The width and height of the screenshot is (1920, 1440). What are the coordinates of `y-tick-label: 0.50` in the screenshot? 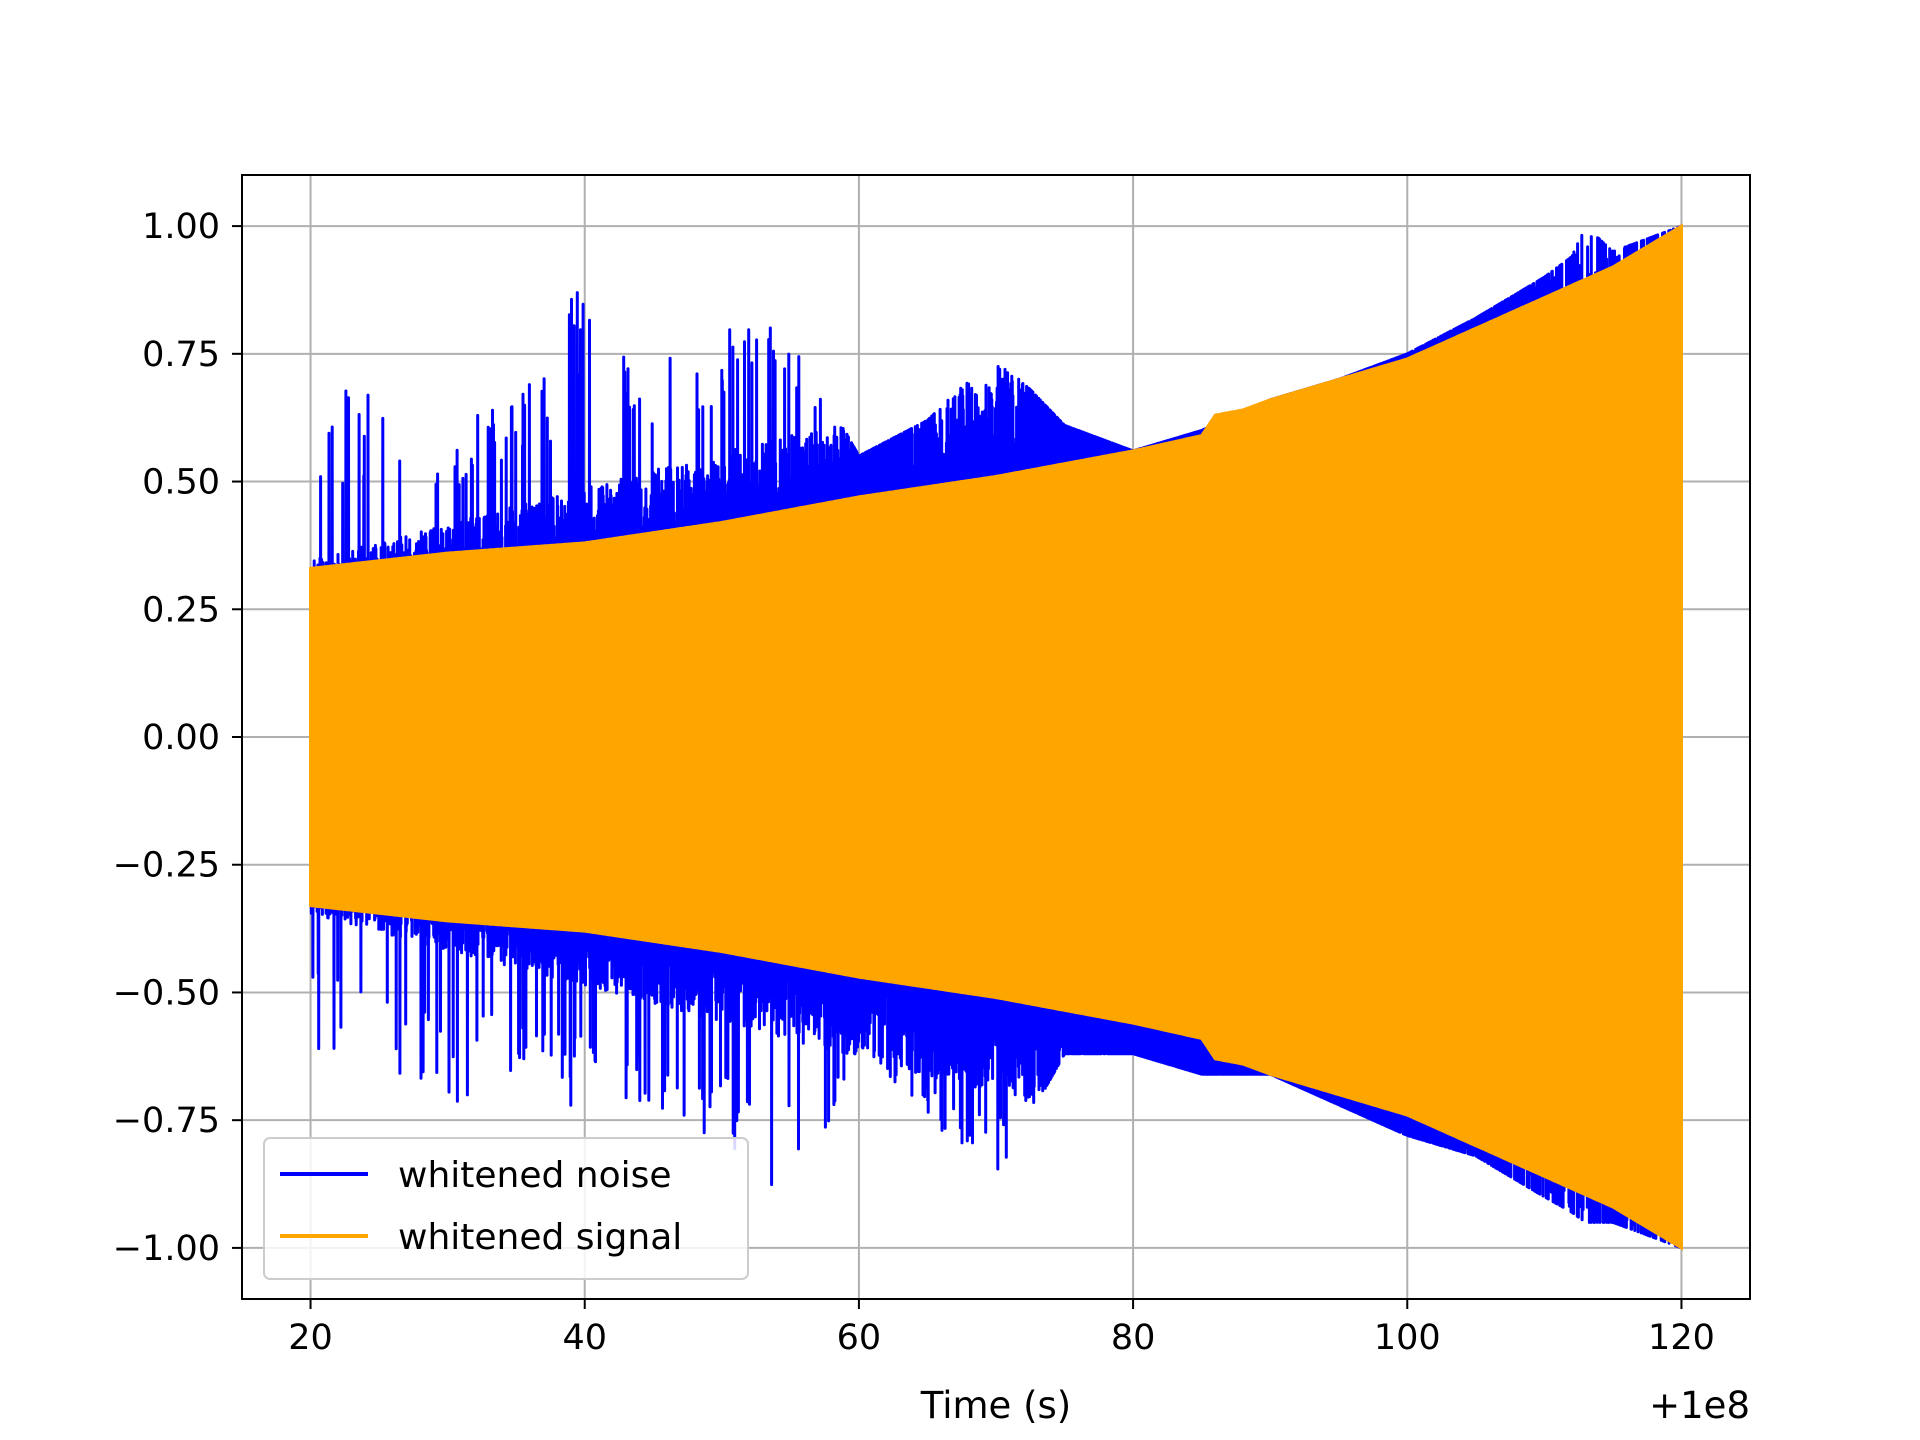 It's located at (181, 483).